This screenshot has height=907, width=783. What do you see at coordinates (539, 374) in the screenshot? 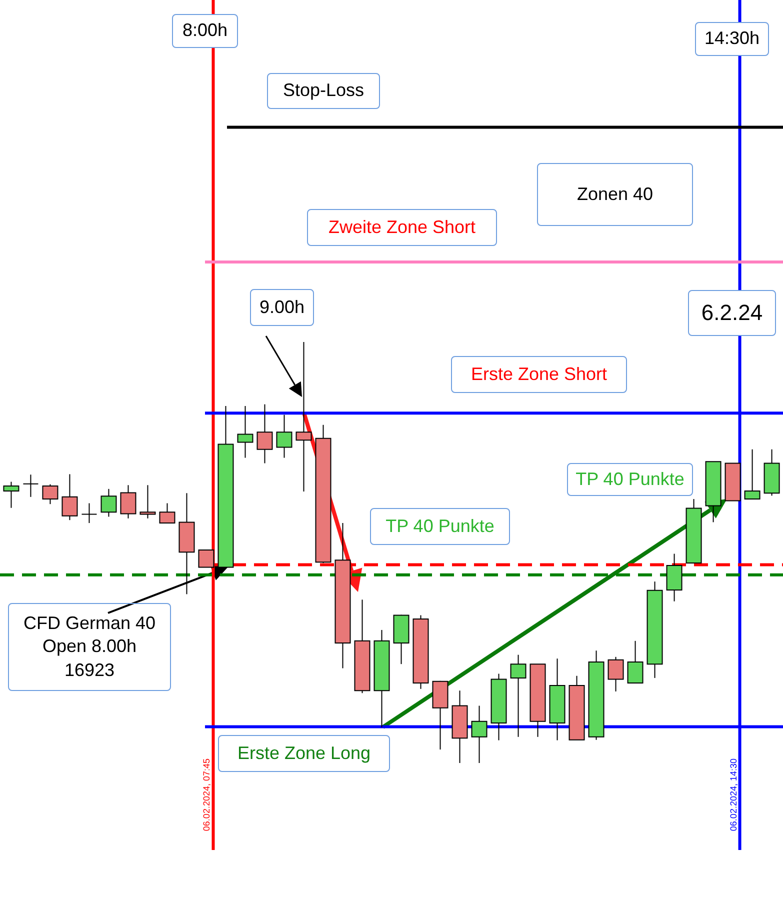
I see `ref-line-label: Erste Zone Short` at bounding box center [539, 374].